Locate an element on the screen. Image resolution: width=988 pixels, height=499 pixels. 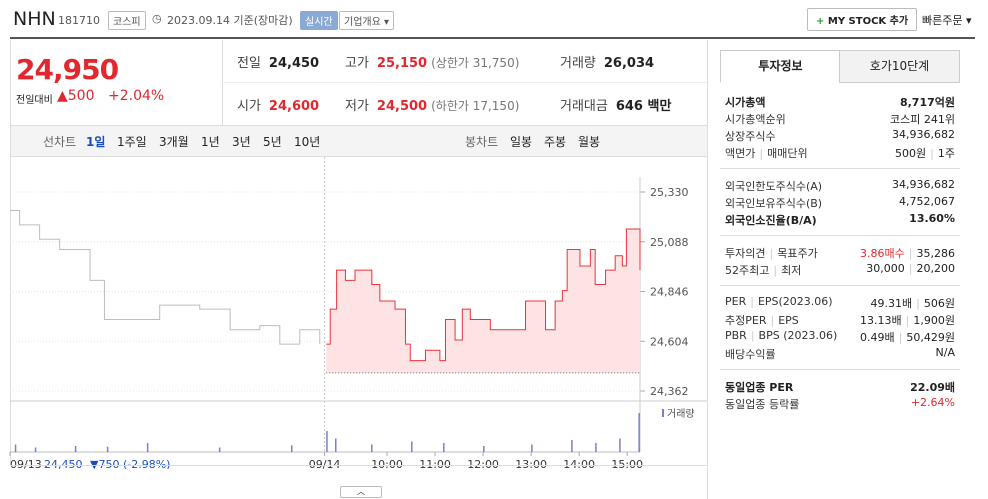
label-part: 시가총액 is located at coordinates (745, 102).